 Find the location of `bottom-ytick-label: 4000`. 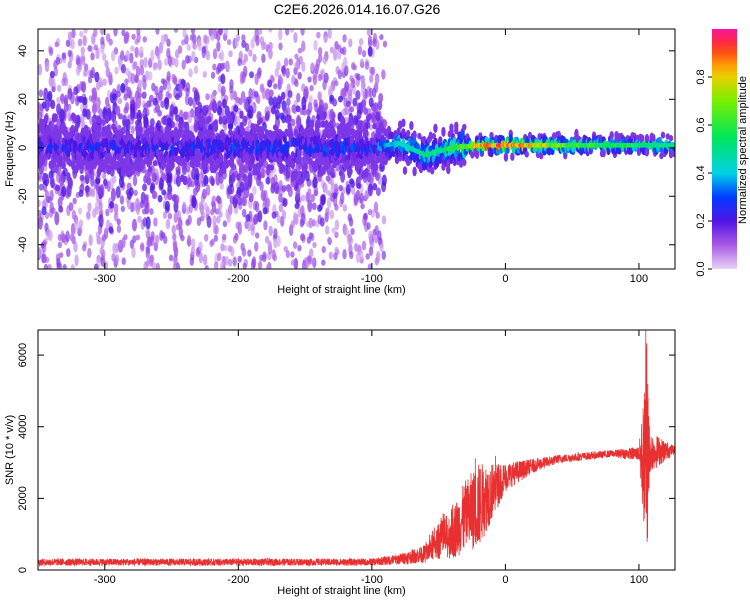

bottom-ytick-label: 4000 is located at coordinates (23, 426).